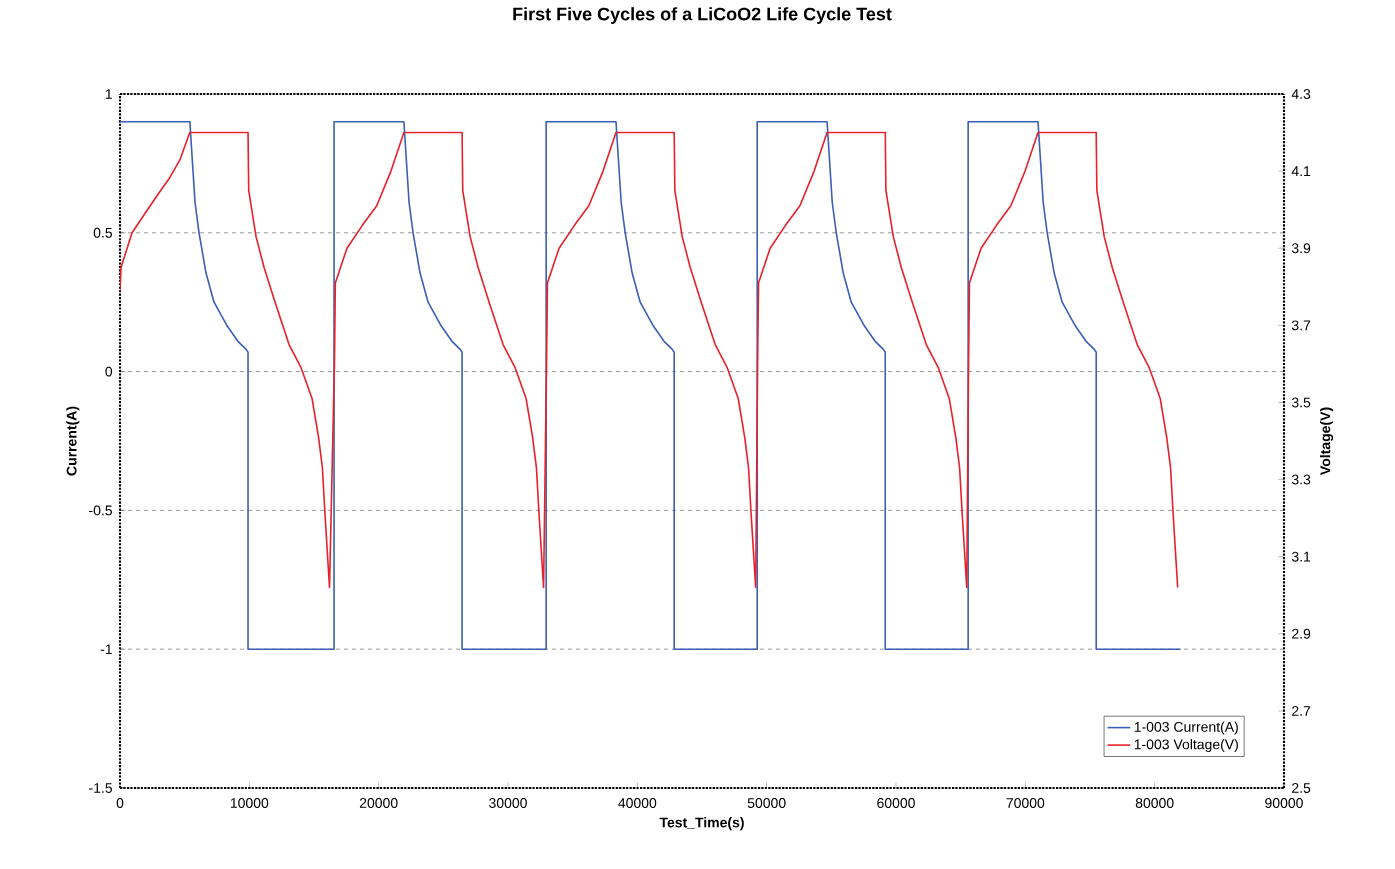 This screenshot has width=1395, height=869. Describe the element at coordinates (1154, 803) in the screenshot. I see `x-tick-label: 80000` at that location.